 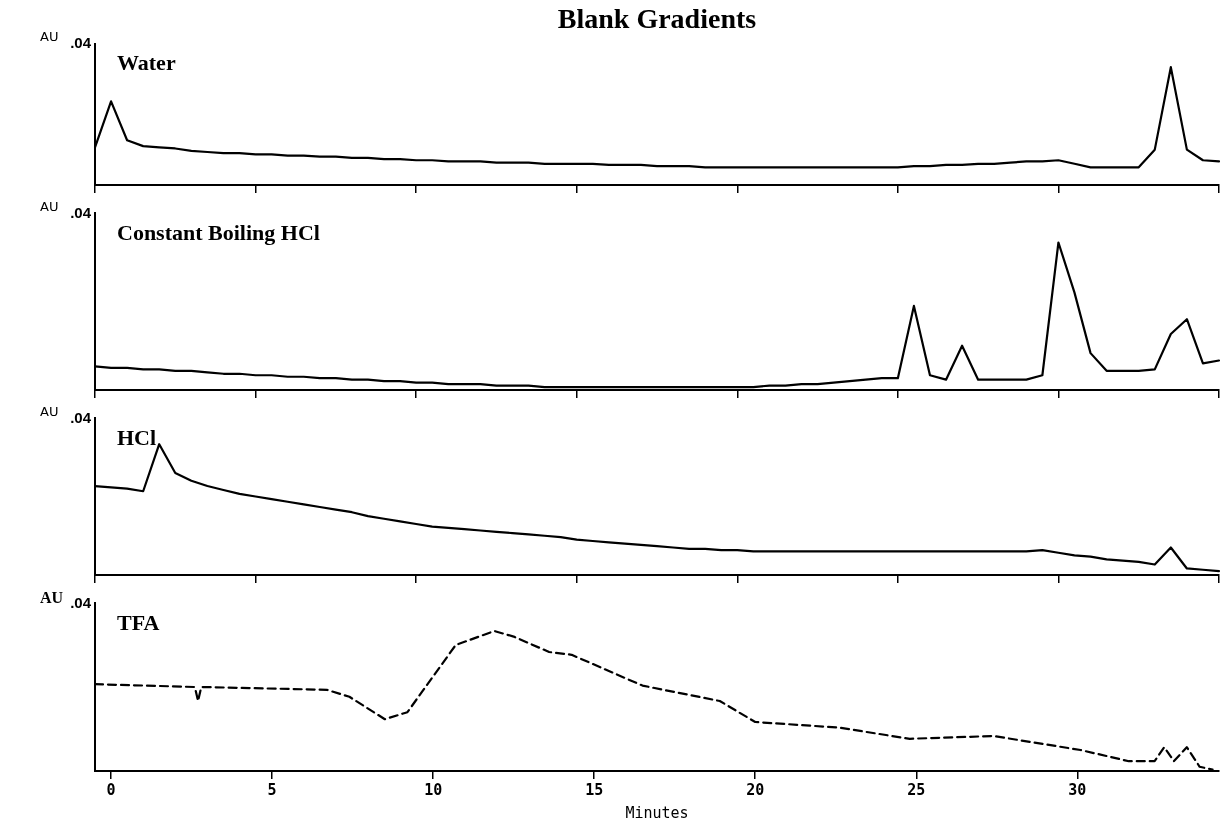 I want to click on text: TFA, so click(x=138, y=622).